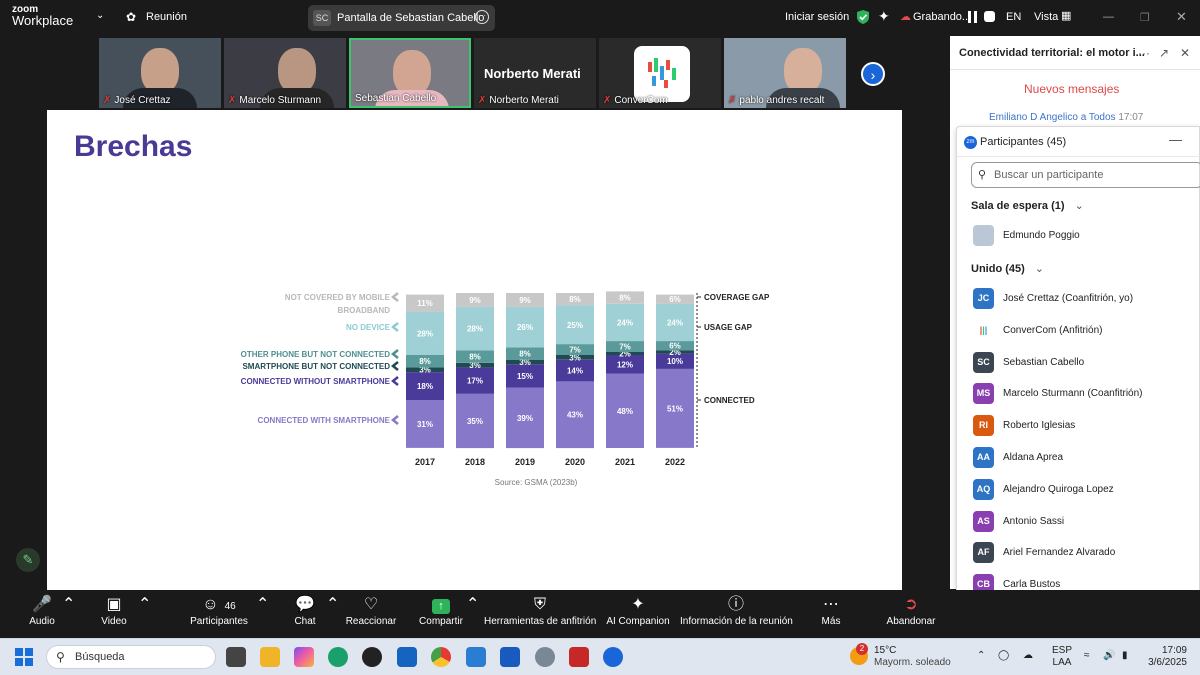 The height and width of the screenshot is (675, 1200). Describe the element at coordinates (1086, 330) in the screenshot. I see `participant-row: ||| ConverCom (Anfitrión)` at that location.